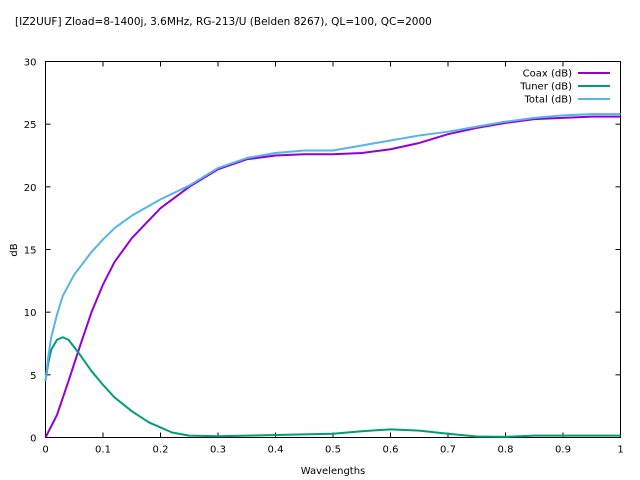 This screenshot has width=640, height=480. I want to click on y-tick-label: 5, so click(33, 376).